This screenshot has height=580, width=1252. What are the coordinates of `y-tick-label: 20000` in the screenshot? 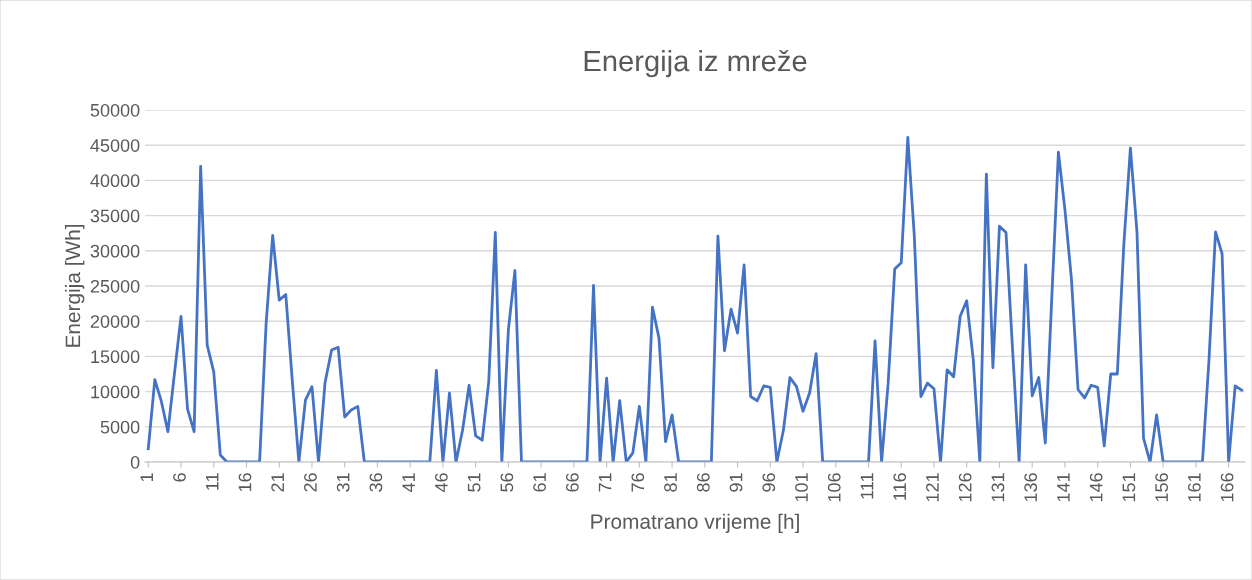 It's located at (115, 321).